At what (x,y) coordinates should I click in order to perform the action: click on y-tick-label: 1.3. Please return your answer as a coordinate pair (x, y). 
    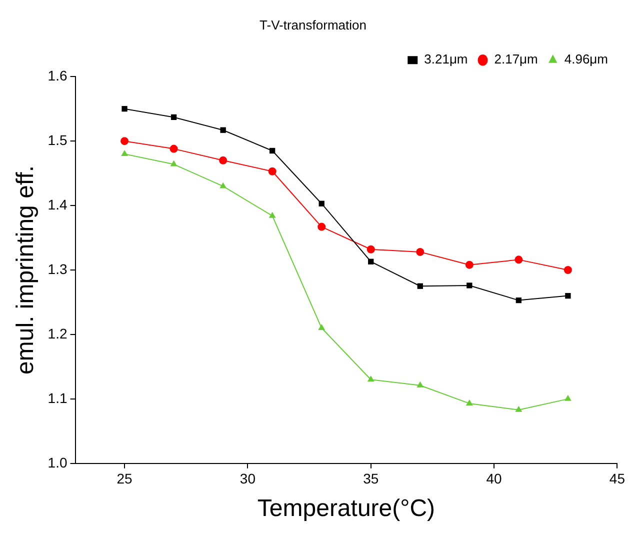
    Looking at the image, I should click on (58, 268).